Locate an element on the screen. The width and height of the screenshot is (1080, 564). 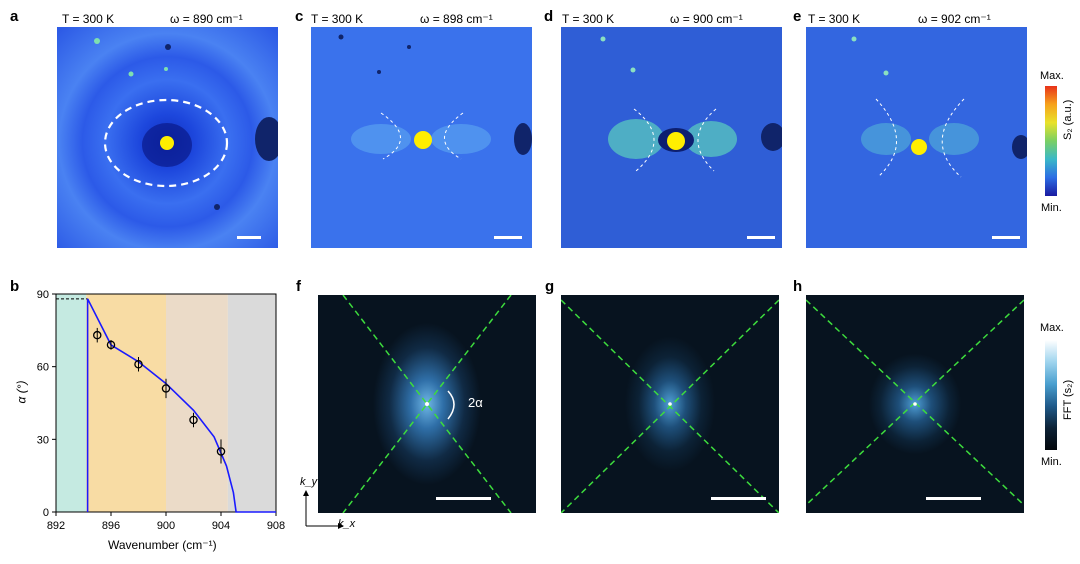
near-field-image-e-svg is located at coordinates (916, 137).